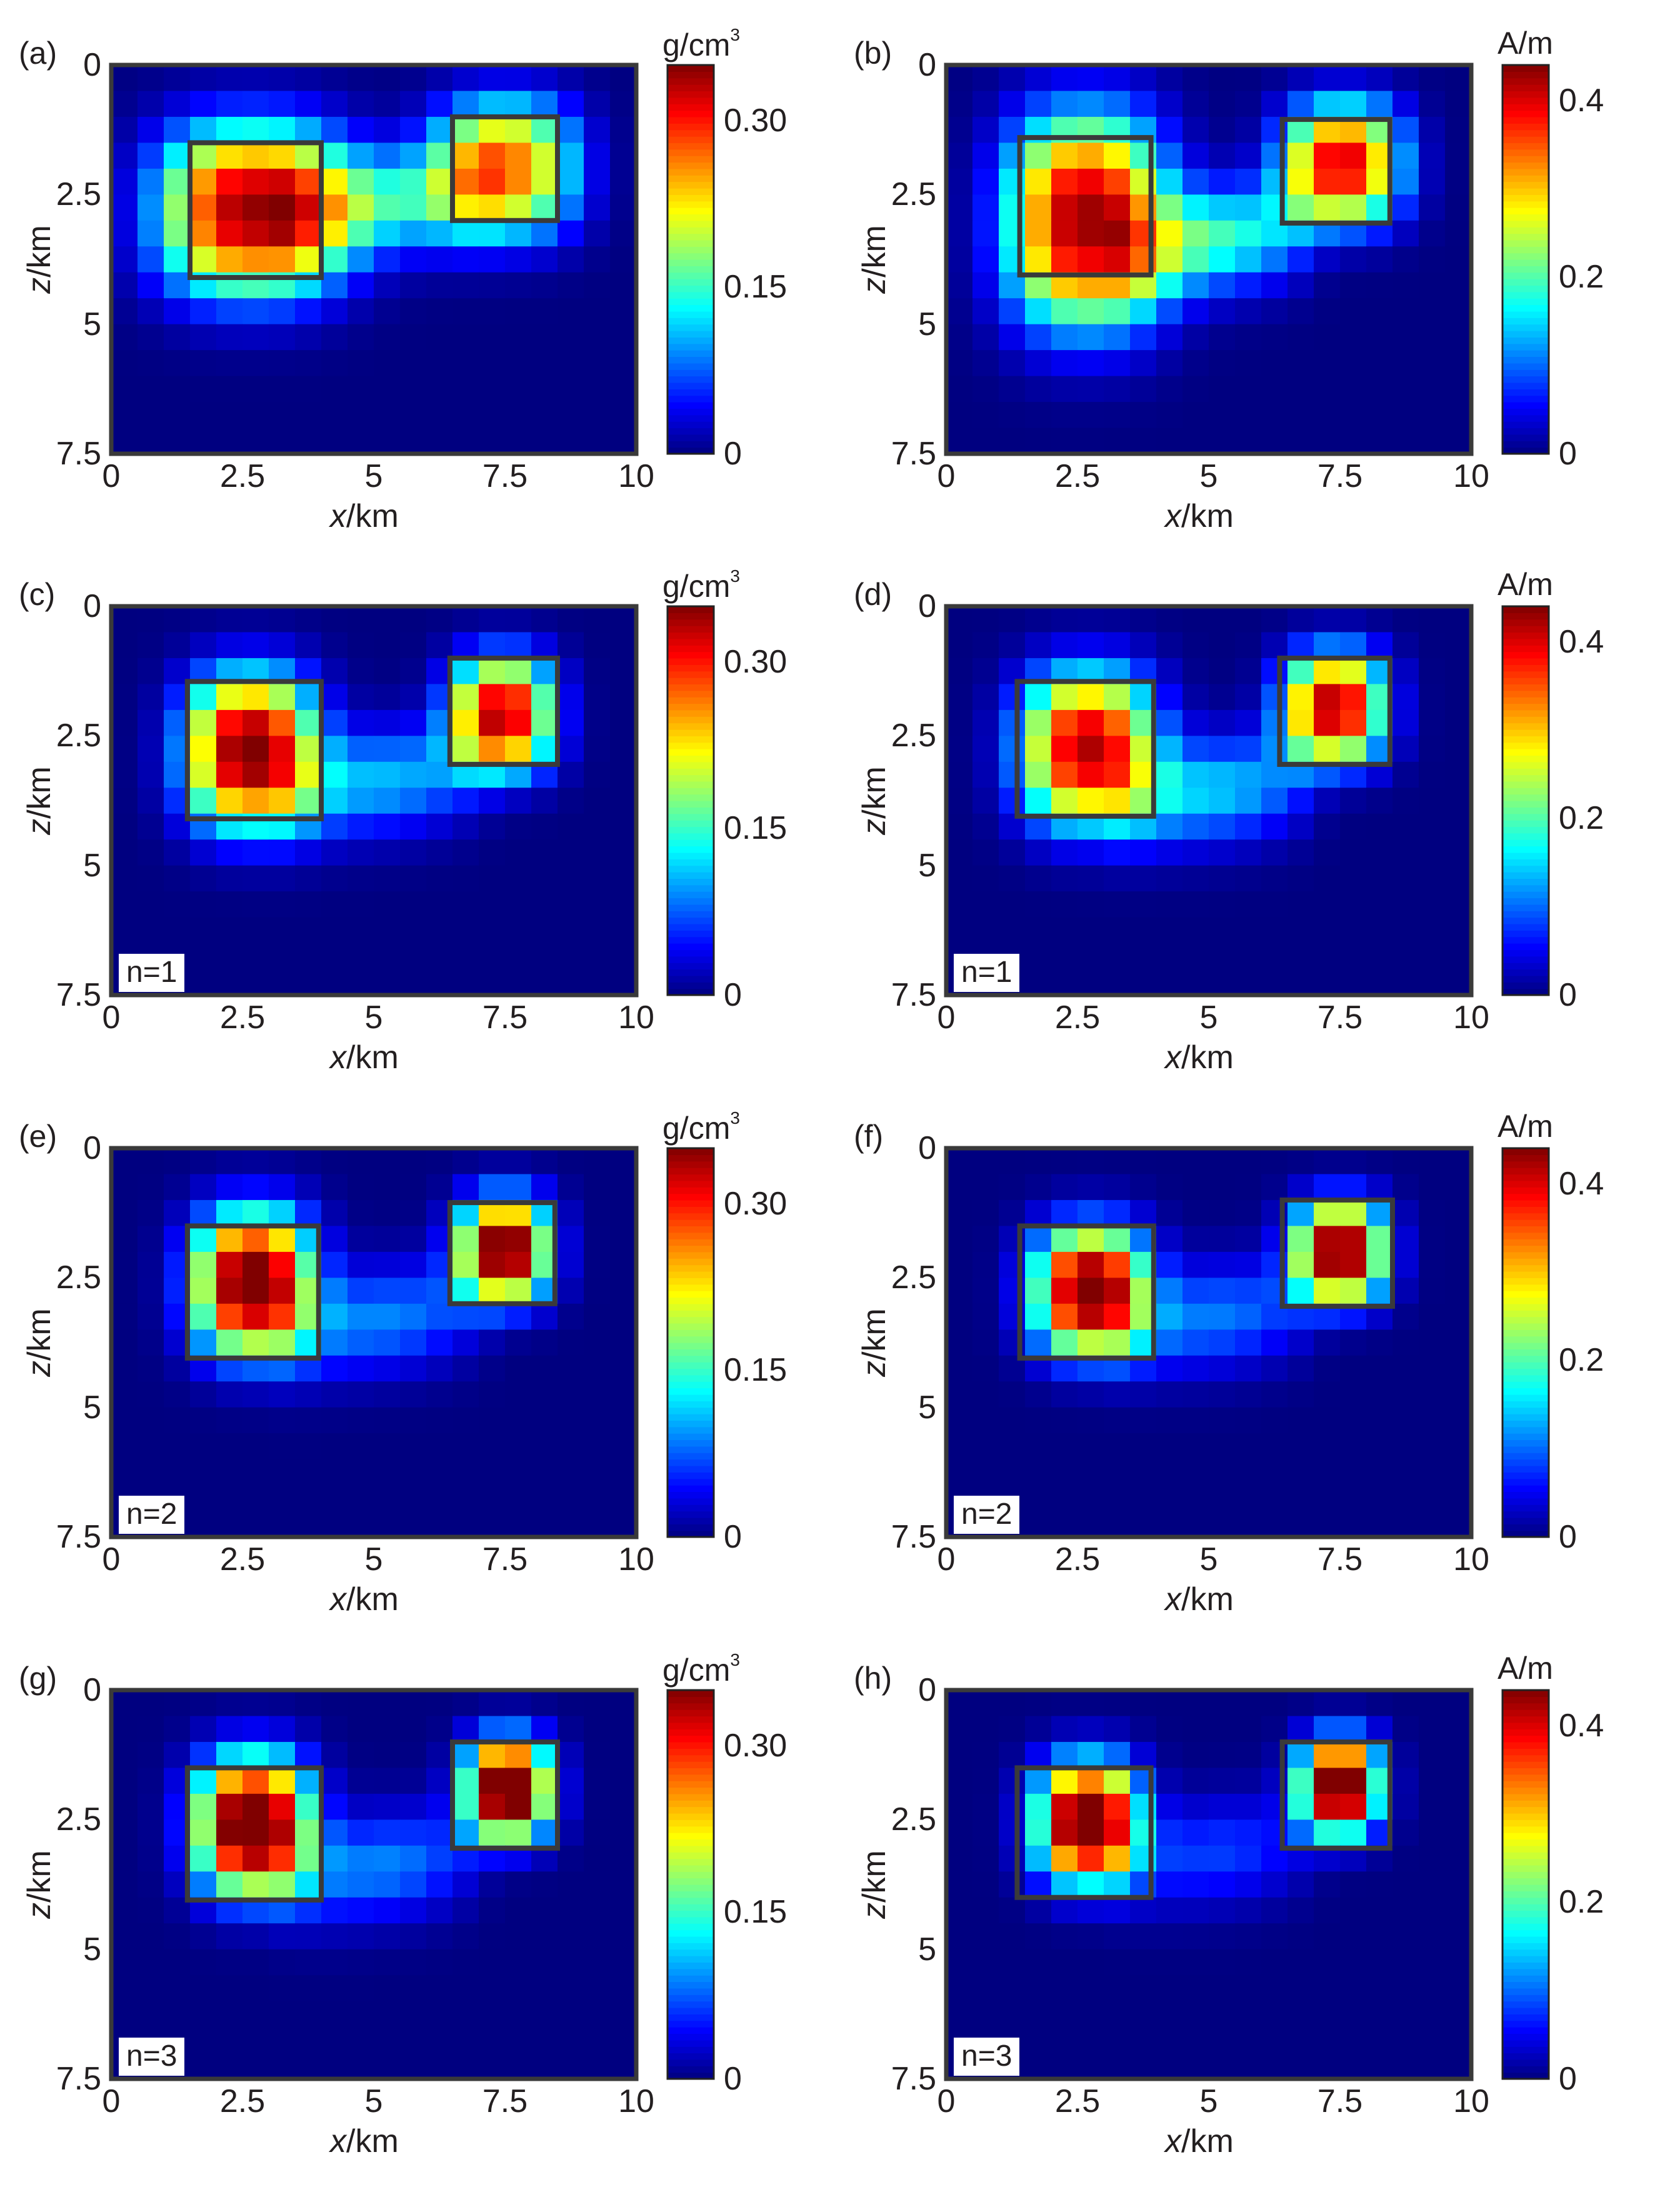 Image resolution: width=1670 pixels, height=2212 pixels. Describe the element at coordinates (1077, 1017) in the screenshot. I see `x-tick-label: 2.5` at that location.